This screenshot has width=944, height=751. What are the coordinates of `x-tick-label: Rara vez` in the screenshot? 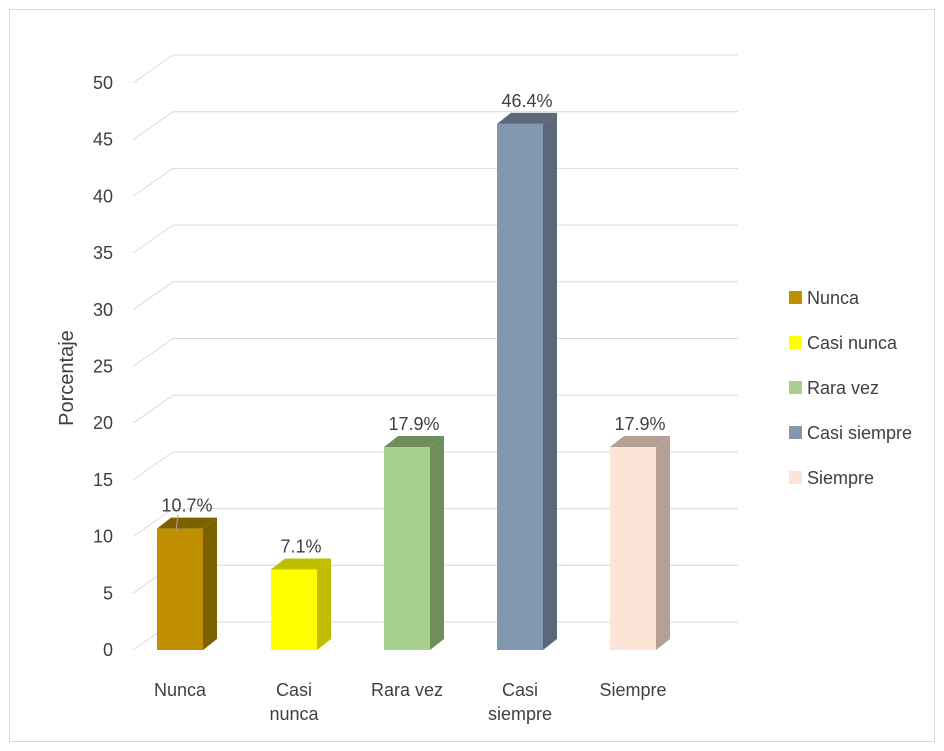 It's located at (407, 690).